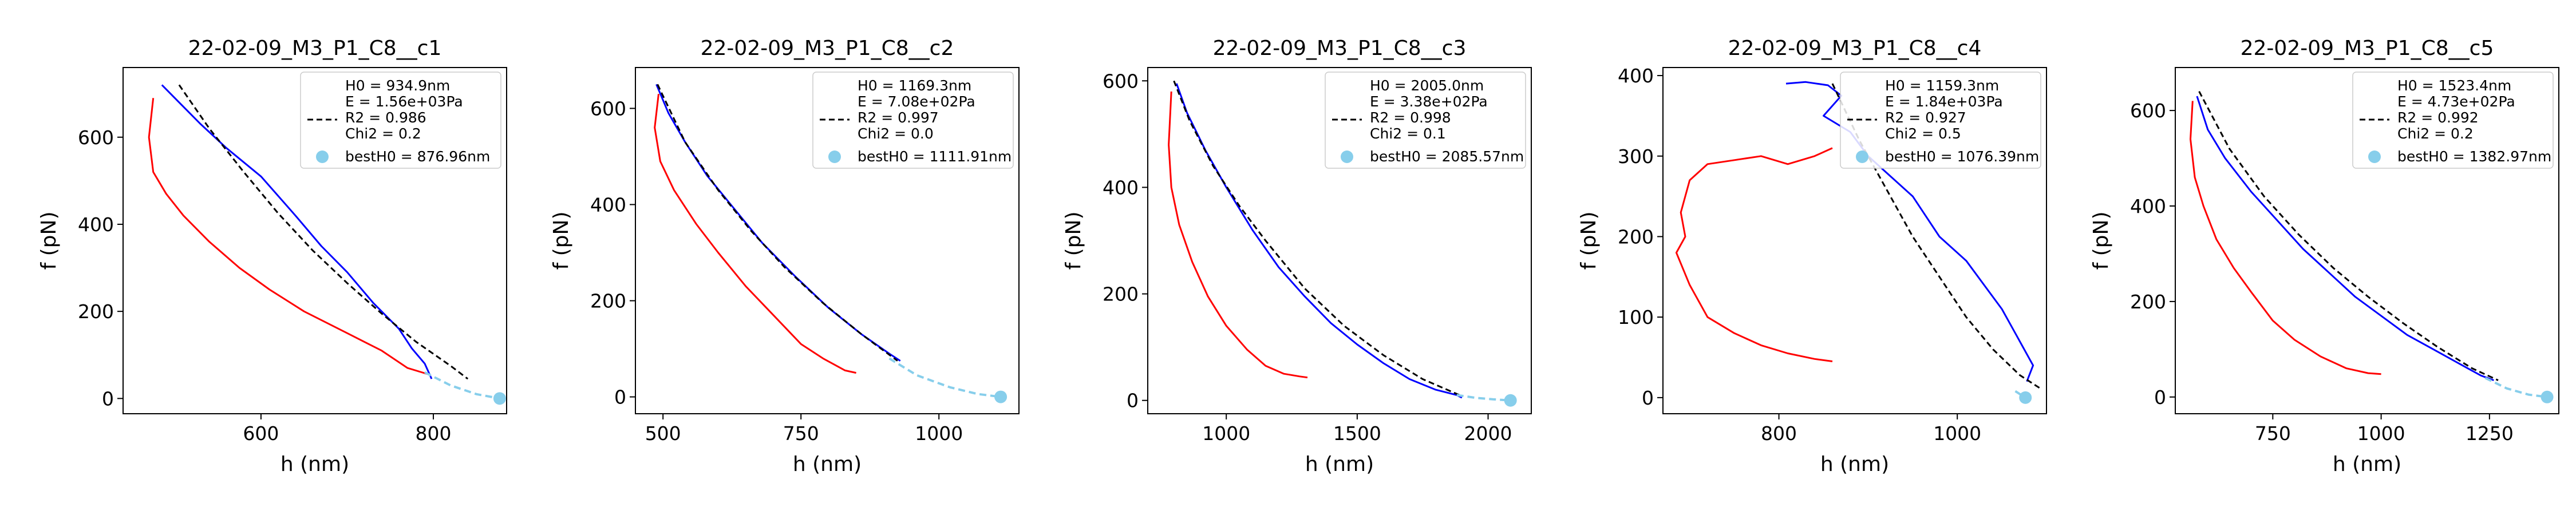 This screenshot has height=515, width=2576. I want to click on x-tick-label: 500, so click(663, 433).